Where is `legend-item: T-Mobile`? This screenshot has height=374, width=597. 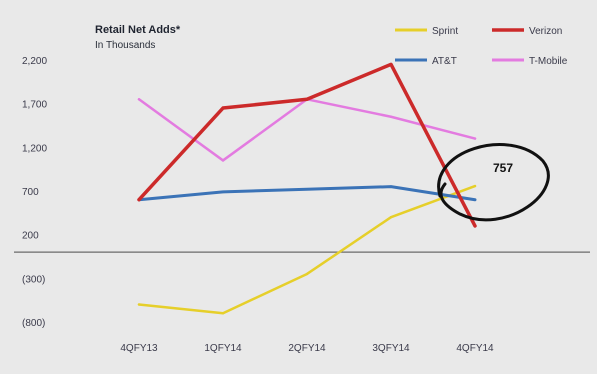
legend-item: T-Mobile is located at coordinates (530, 61).